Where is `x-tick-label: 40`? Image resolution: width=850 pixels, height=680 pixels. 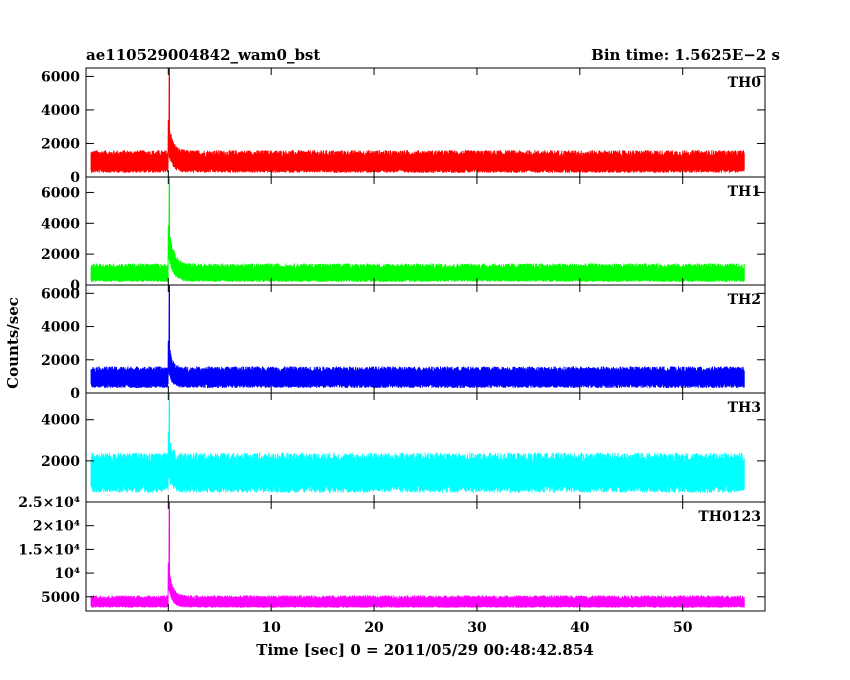
x-tick-label: 40 is located at coordinates (580, 628).